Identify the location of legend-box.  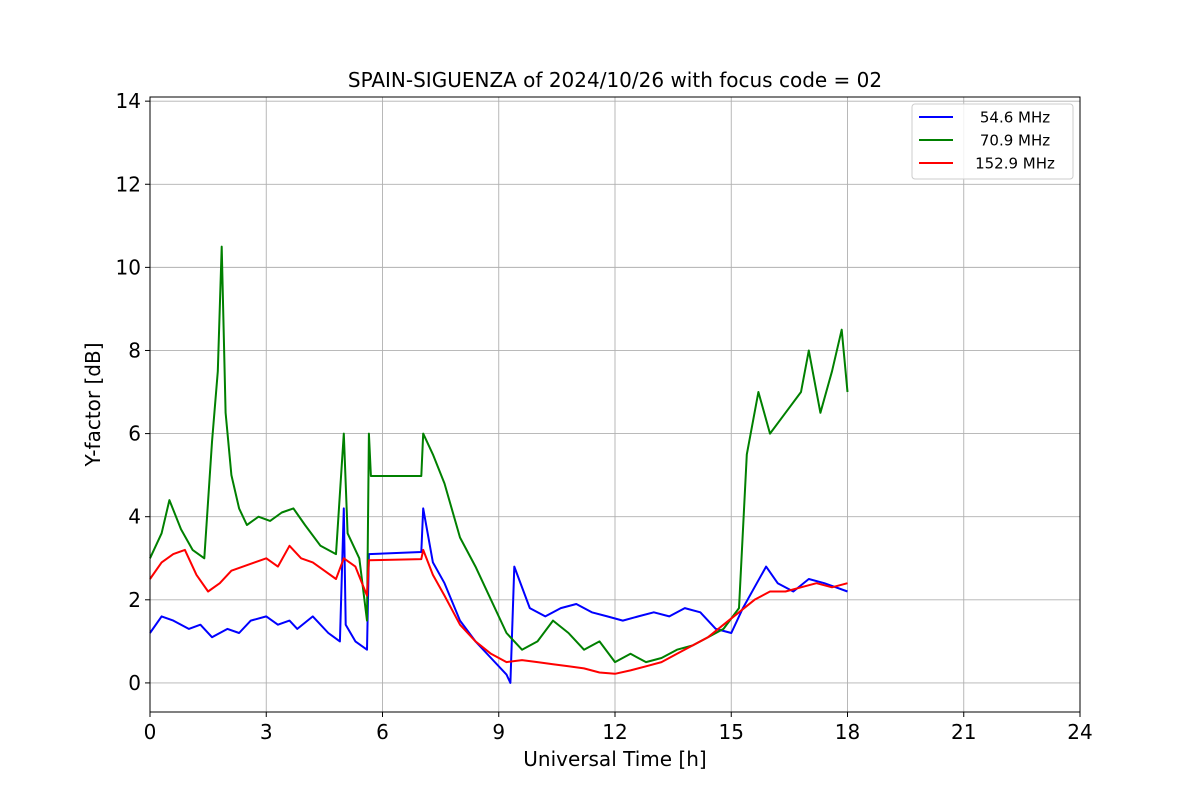
(992, 141).